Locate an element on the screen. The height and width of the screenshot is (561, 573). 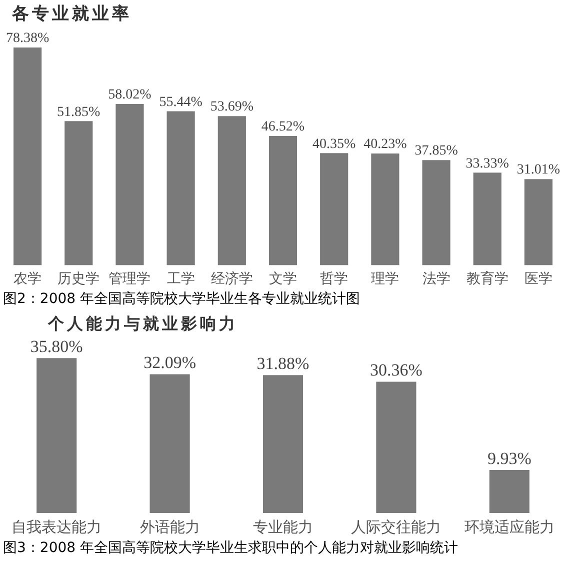
x-tick-label: 哲学 is located at coordinates (334, 279).